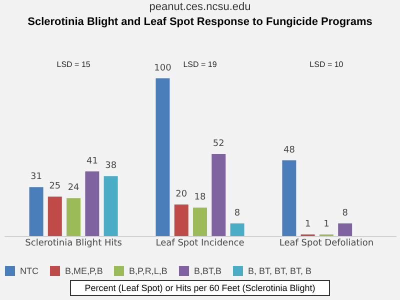  Describe the element at coordinates (36, 177) in the screenshot. I see `data-label: 31` at that location.